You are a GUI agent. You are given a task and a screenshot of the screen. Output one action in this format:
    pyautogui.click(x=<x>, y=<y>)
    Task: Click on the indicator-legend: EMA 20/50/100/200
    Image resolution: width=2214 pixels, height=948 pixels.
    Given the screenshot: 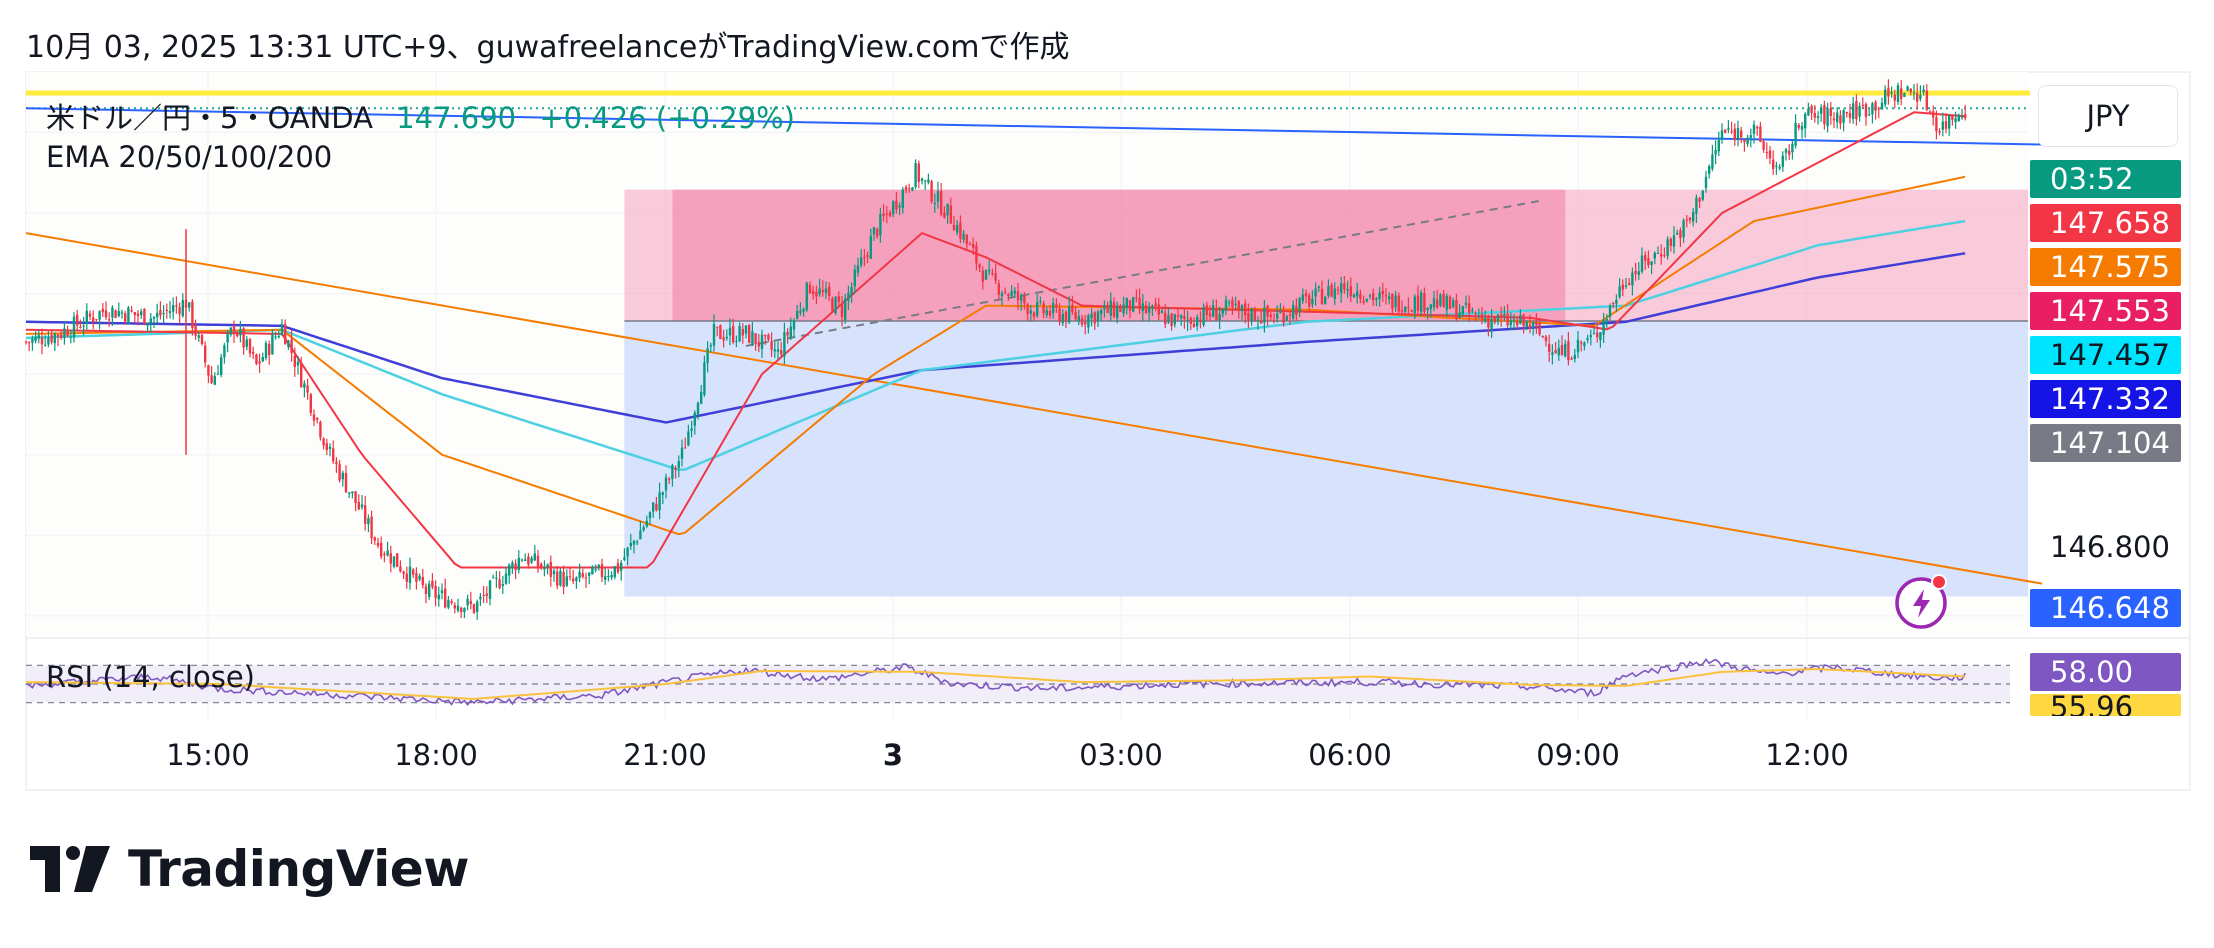 What is the action you would take?
    pyautogui.click(x=189, y=157)
    